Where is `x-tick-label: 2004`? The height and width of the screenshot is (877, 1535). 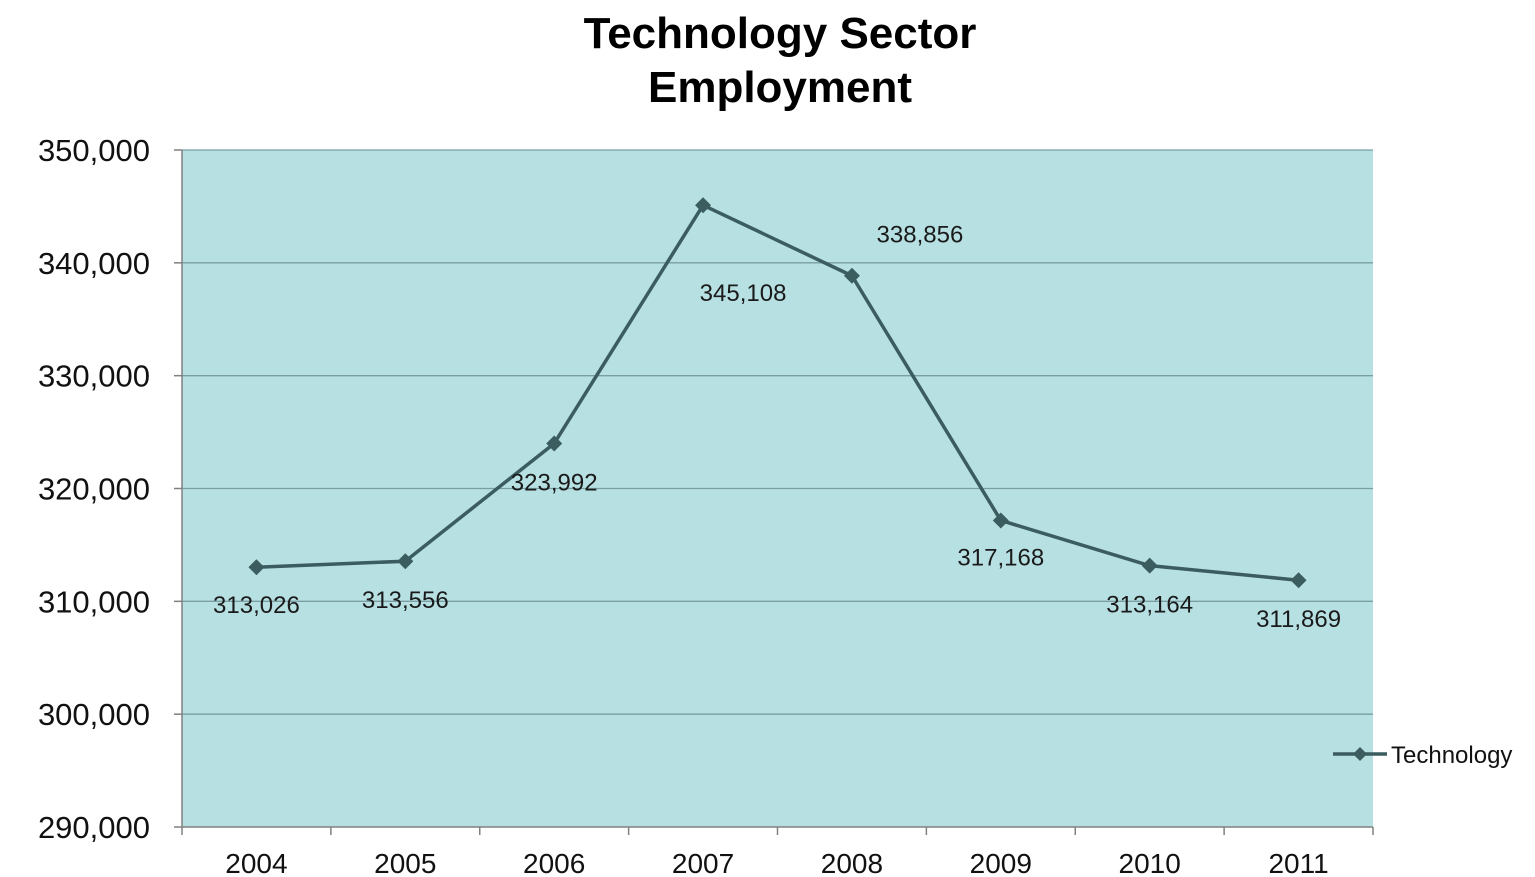 x-tick-label: 2004 is located at coordinates (256, 862).